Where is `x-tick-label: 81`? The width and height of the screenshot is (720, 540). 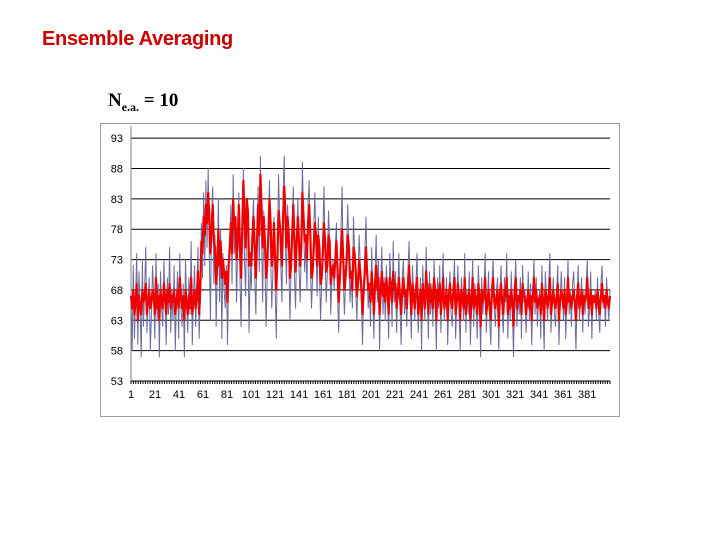 x-tick-label: 81 is located at coordinates (227, 395).